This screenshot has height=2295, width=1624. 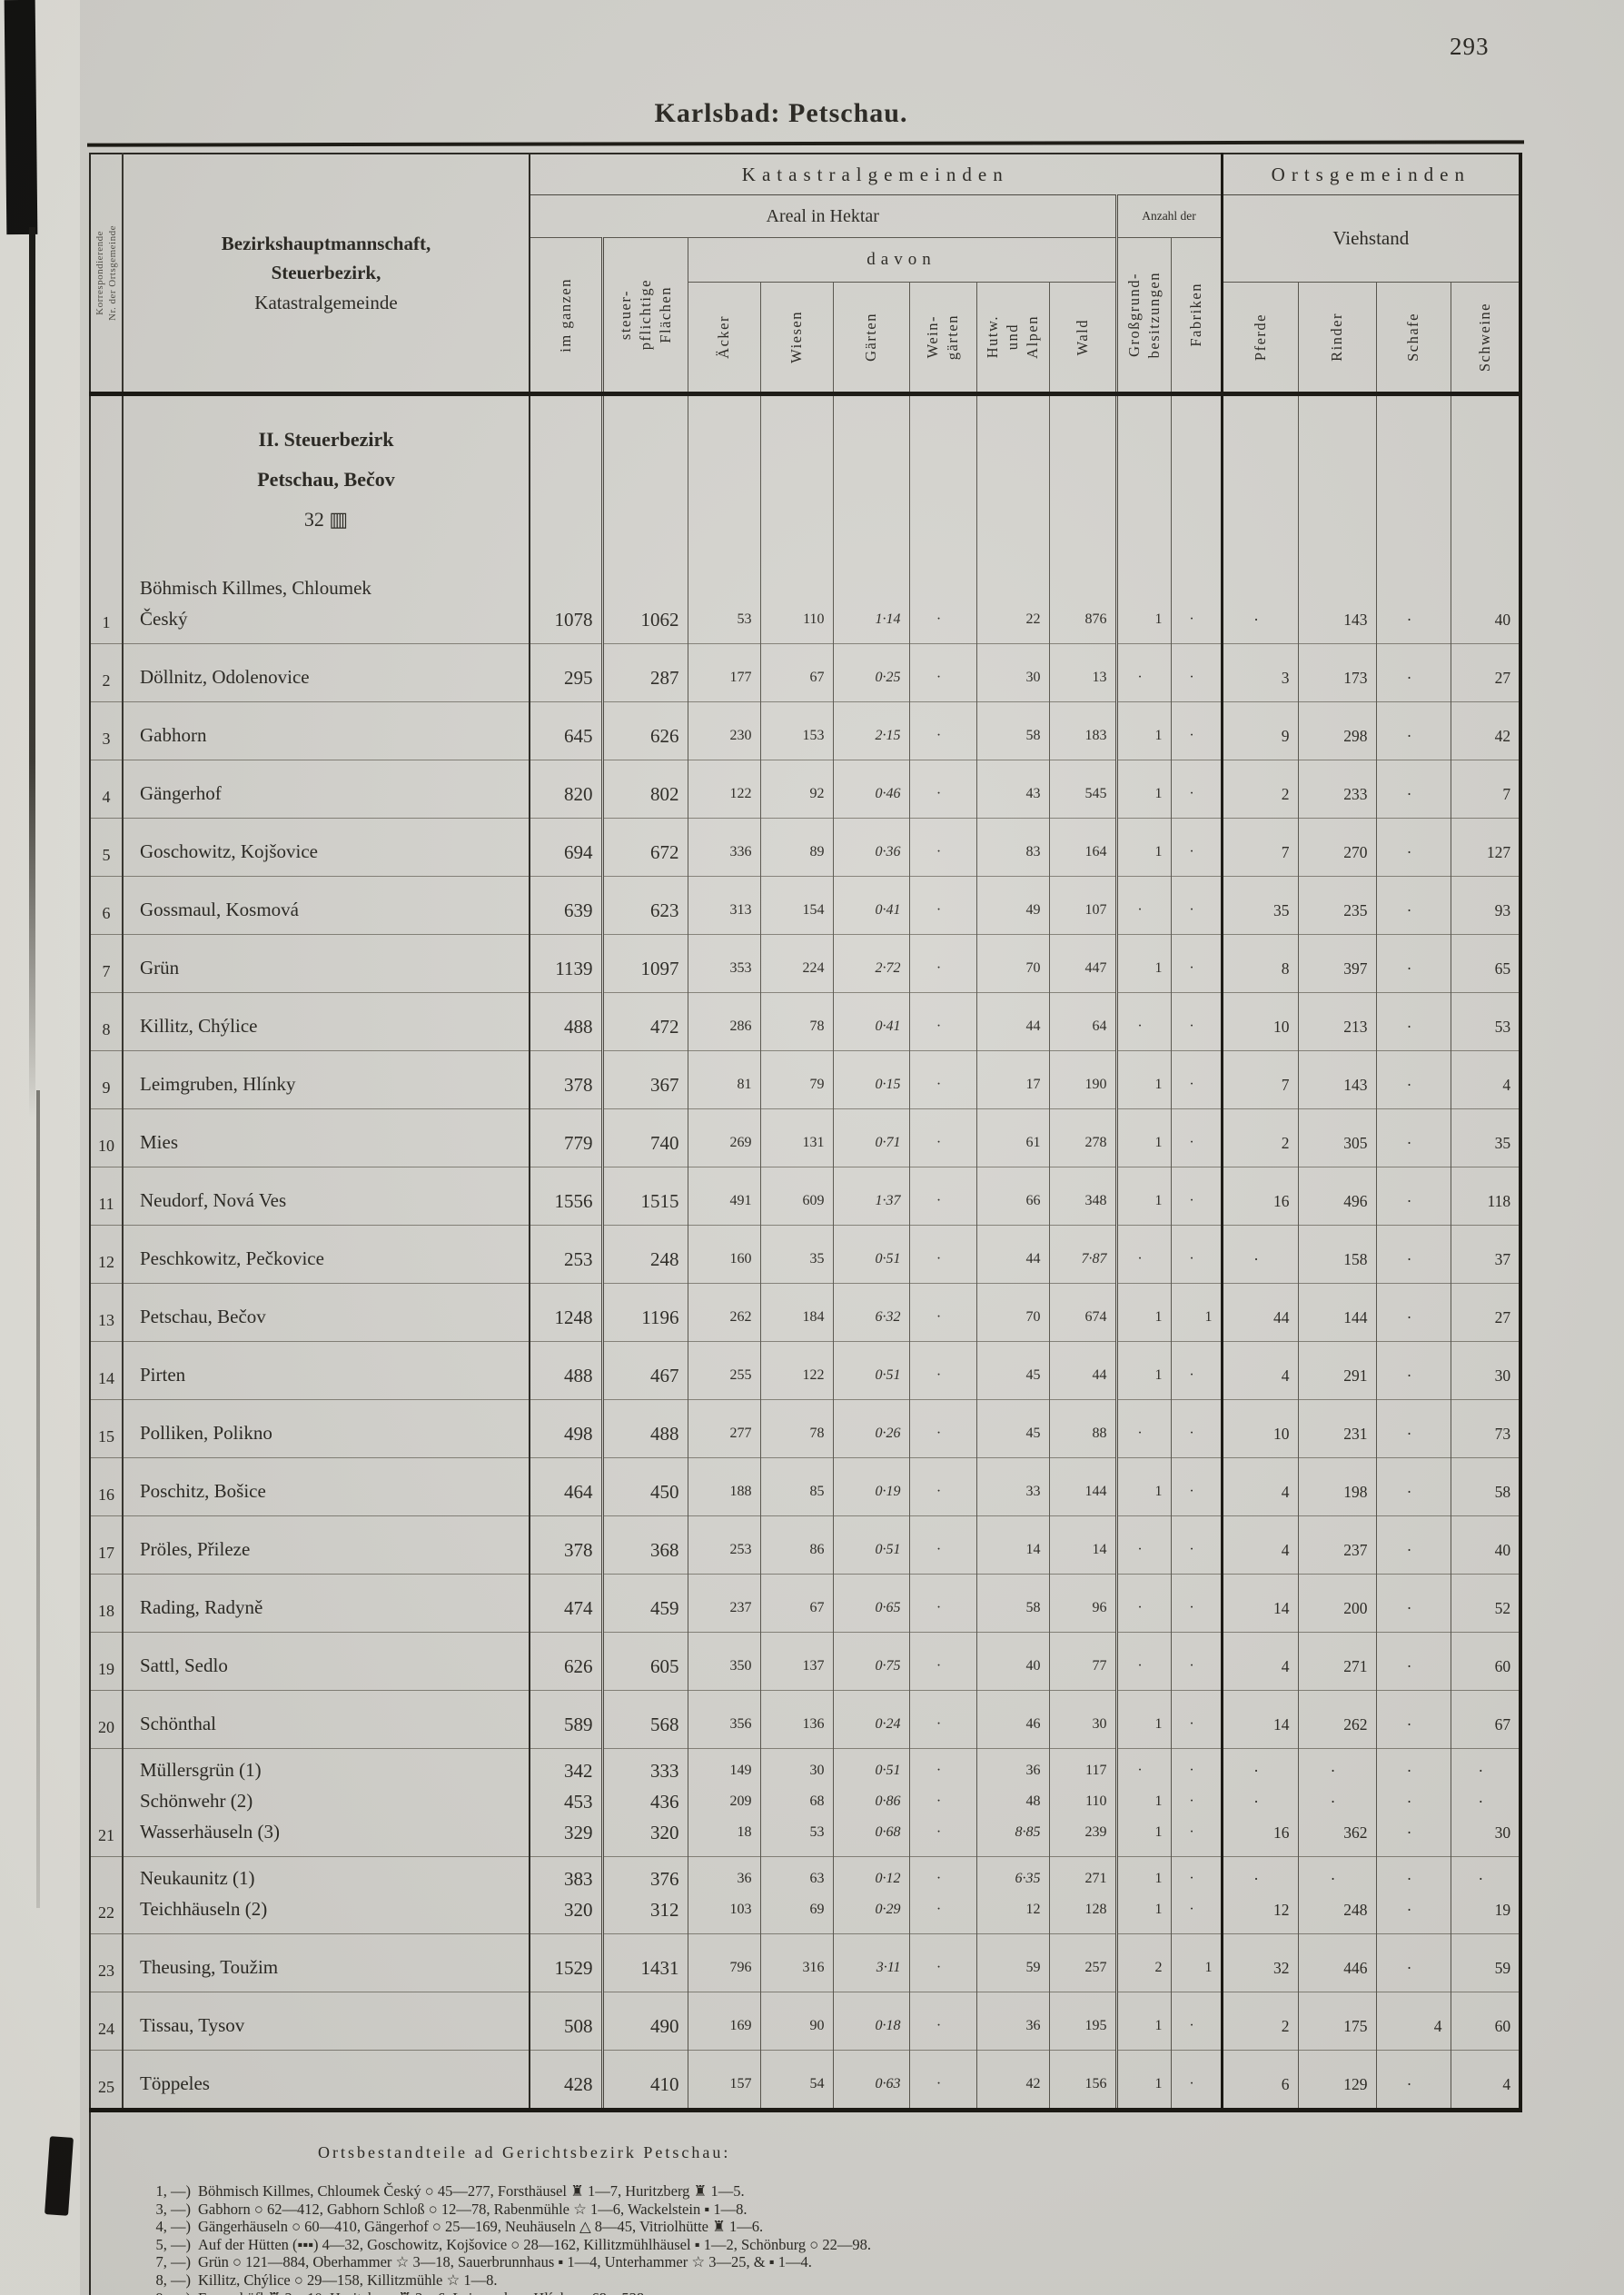 What do you see at coordinates (644, 1371) in the screenshot?
I see `value-cell: 467` at bounding box center [644, 1371].